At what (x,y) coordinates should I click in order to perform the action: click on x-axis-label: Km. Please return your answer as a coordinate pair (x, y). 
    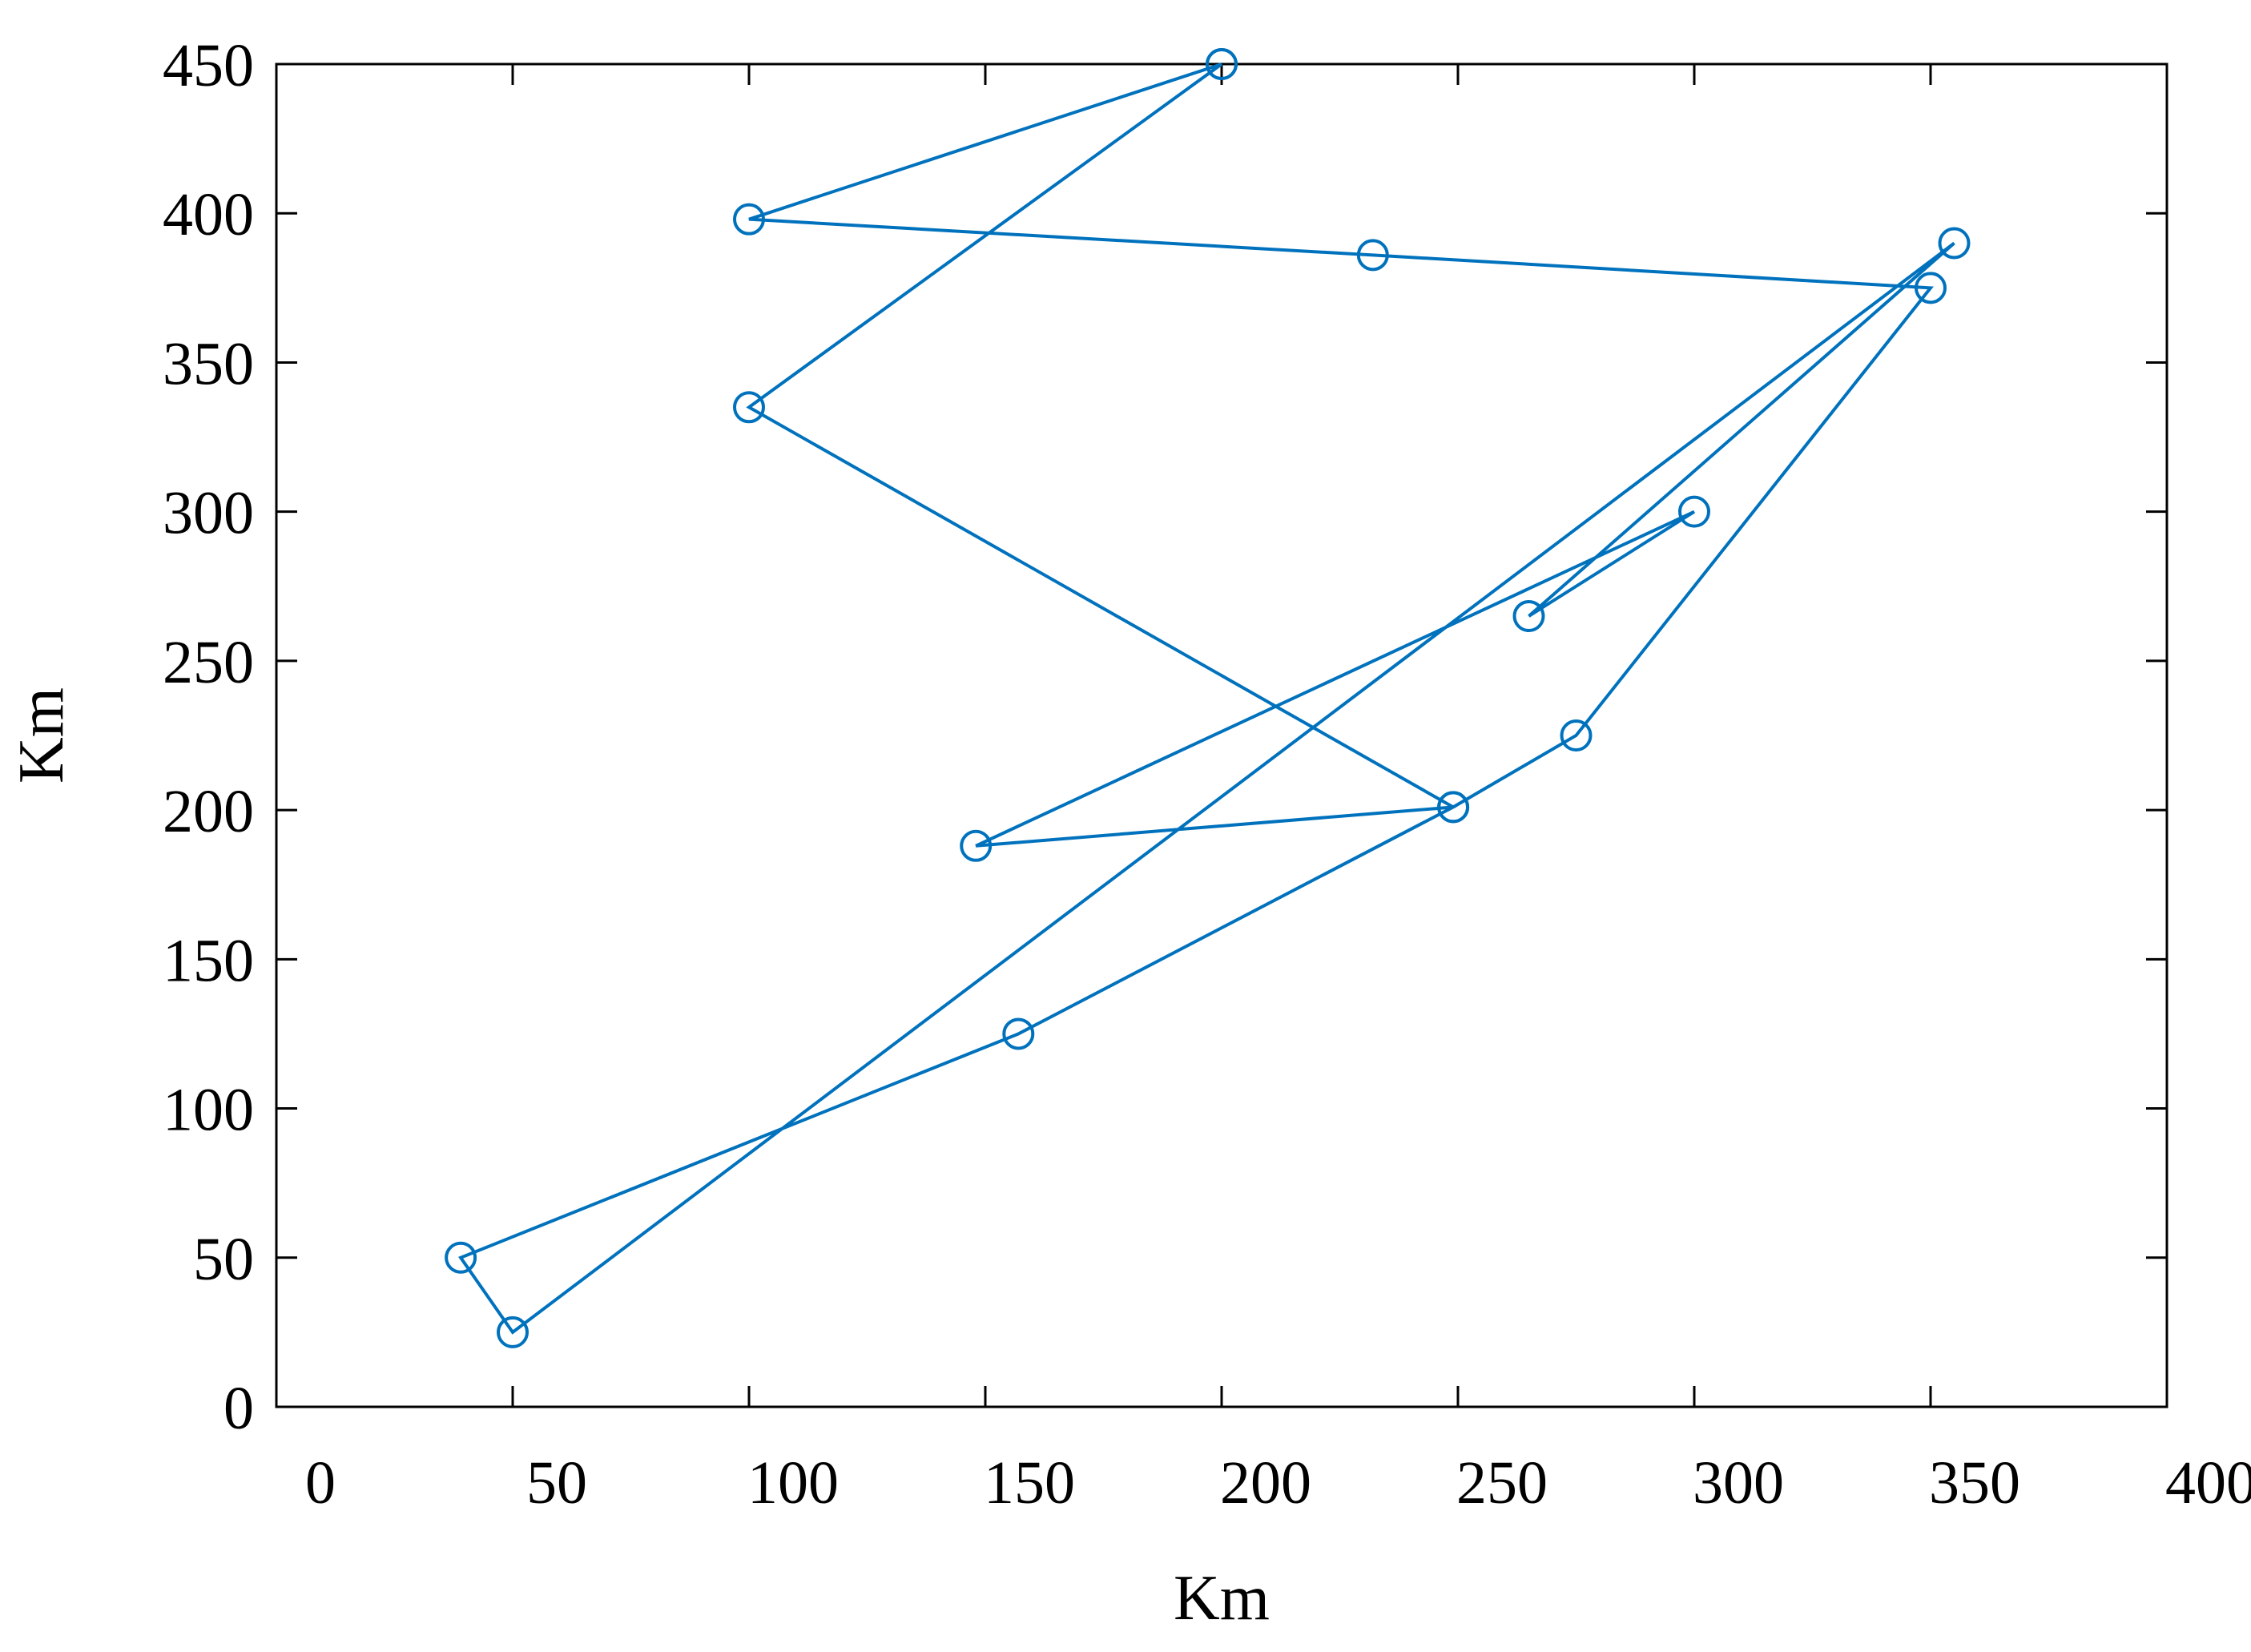
    Looking at the image, I should click on (1222, 1598).